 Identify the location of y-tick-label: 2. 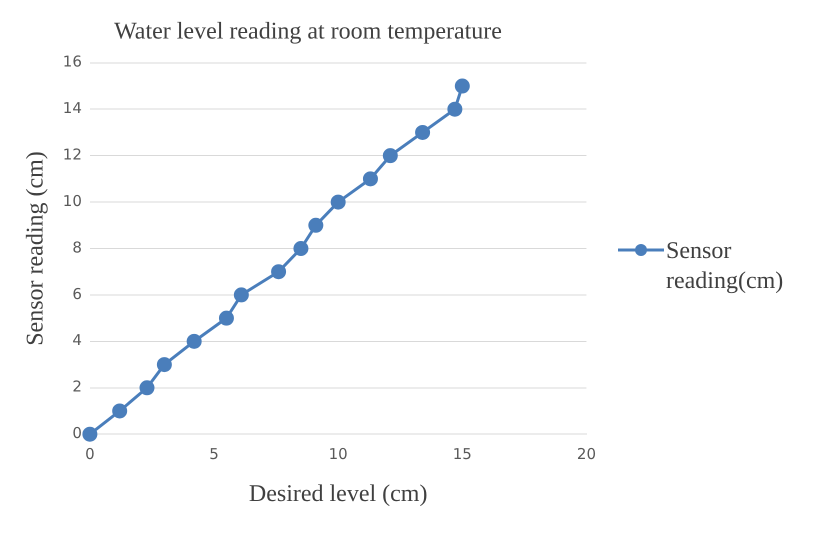
(77, 387).